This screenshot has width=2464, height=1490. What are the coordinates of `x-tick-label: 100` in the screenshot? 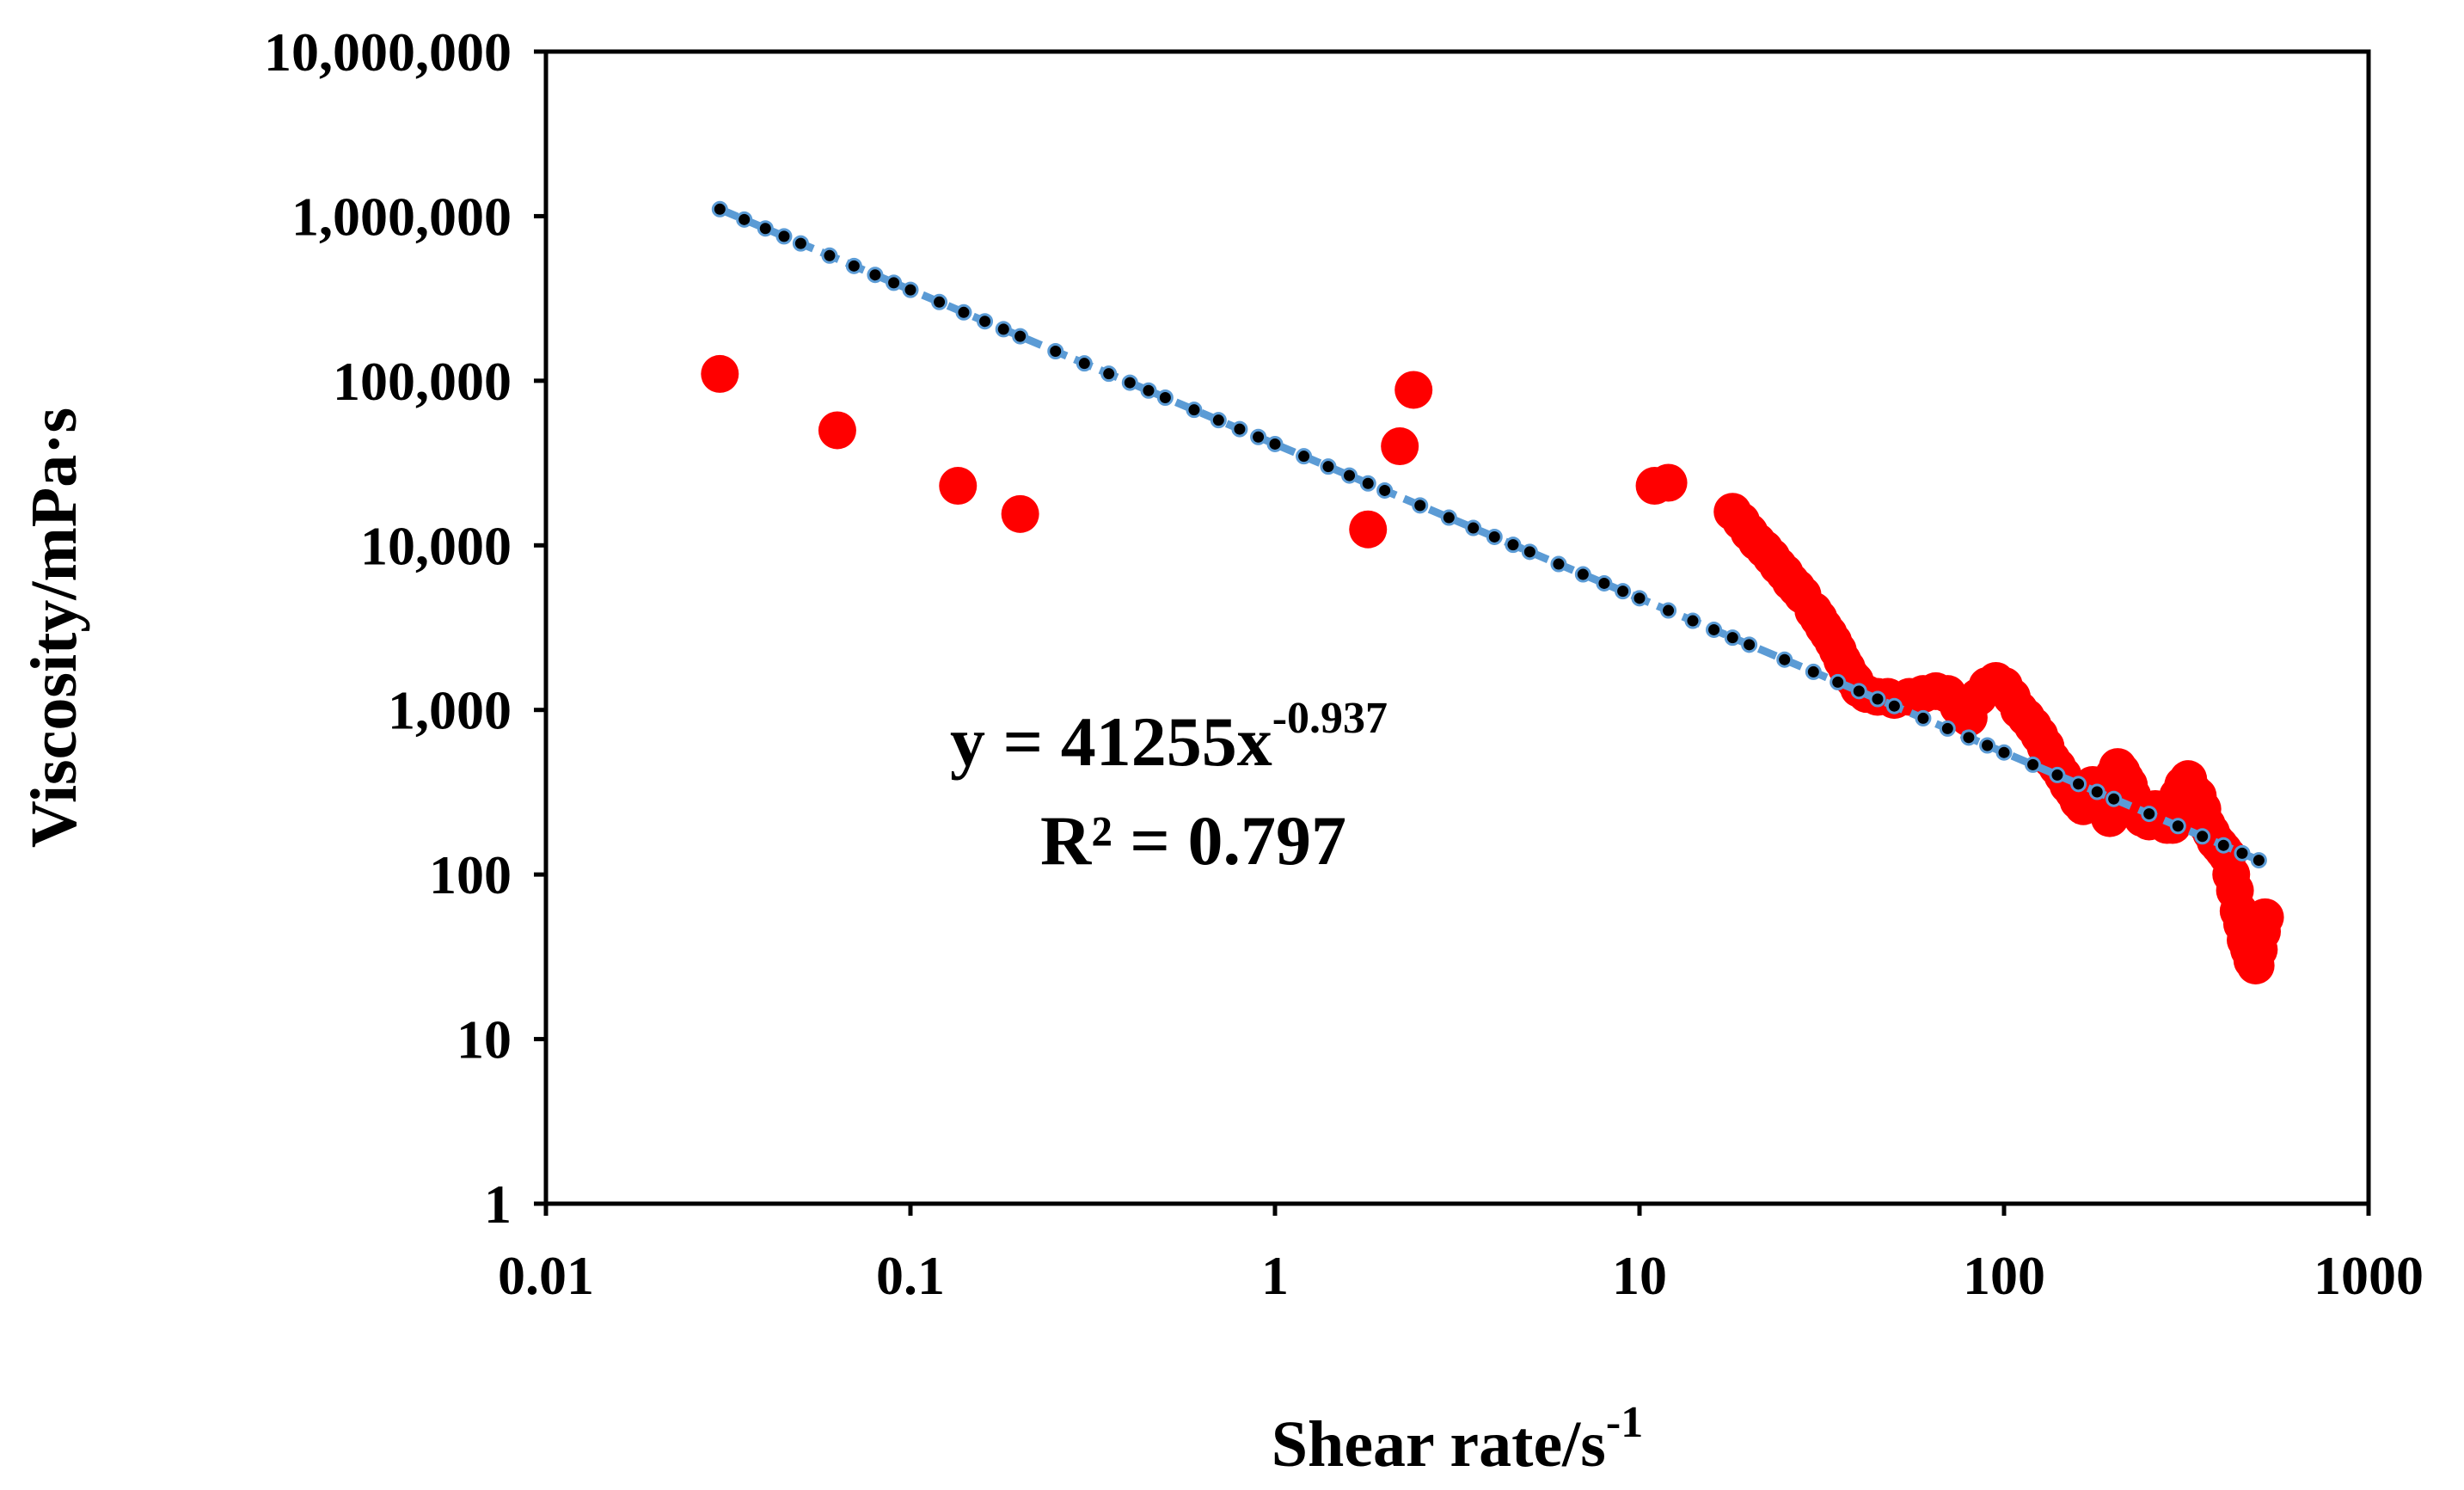 It's located at (2004, 1276).